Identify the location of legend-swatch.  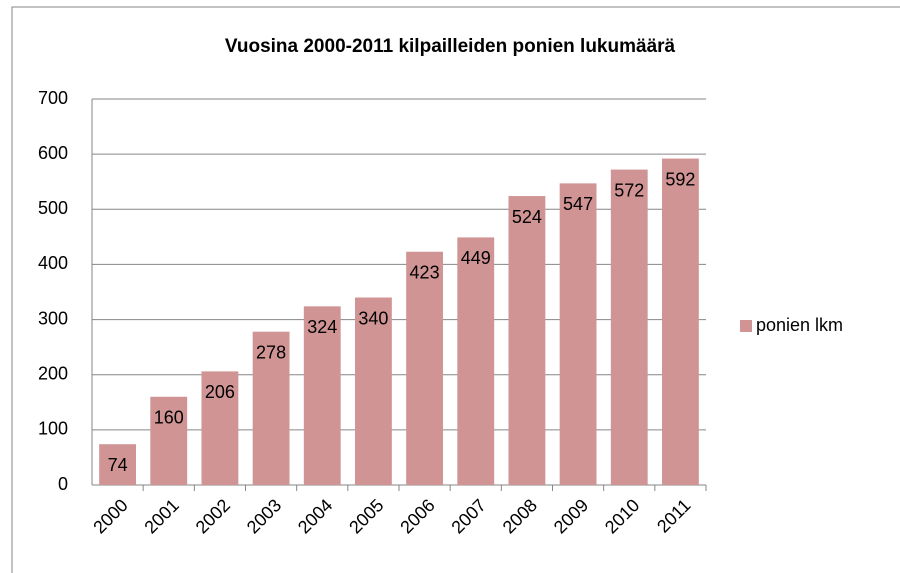
(746, 326).